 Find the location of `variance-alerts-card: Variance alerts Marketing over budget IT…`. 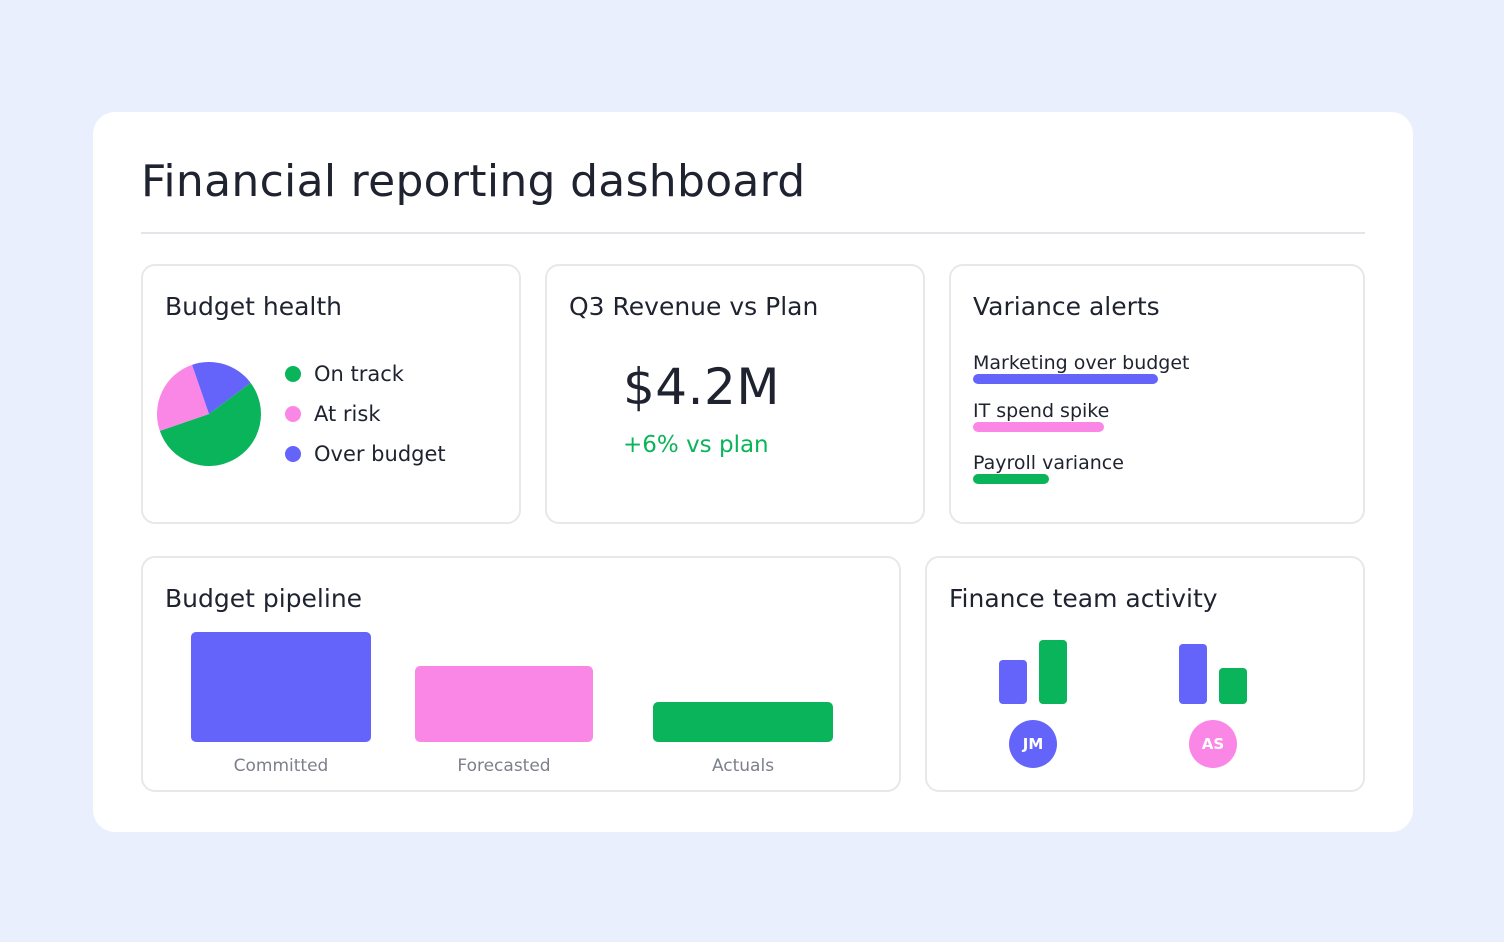

variance-alerts-card: Variance alerts Marketing over budget IT… is located at coordinates (1157, 394).